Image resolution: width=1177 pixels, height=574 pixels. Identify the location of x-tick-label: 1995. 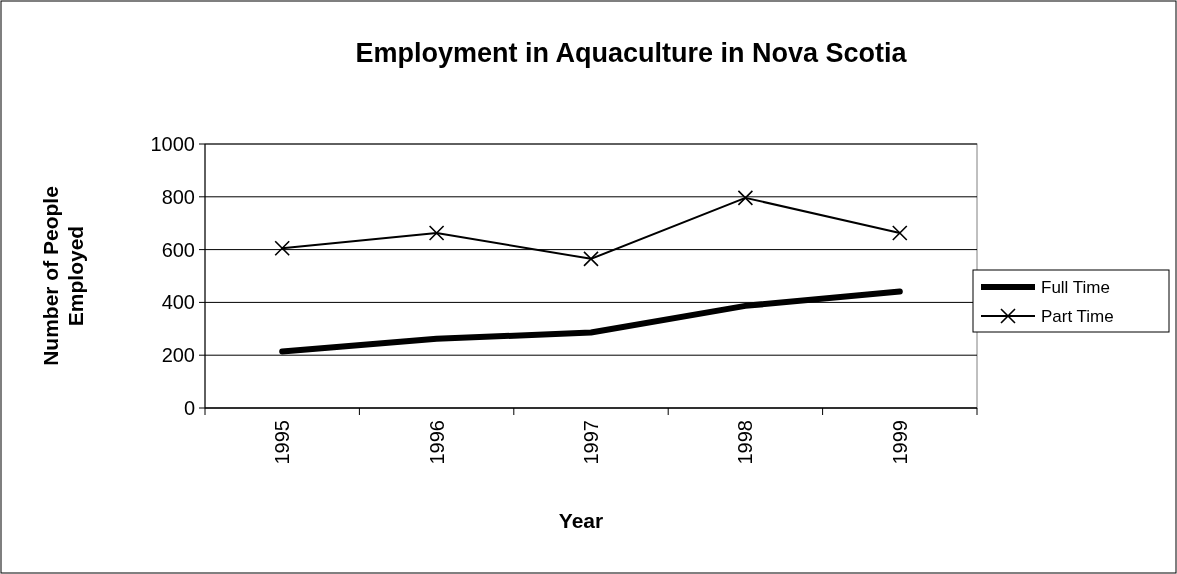
(282, 442).